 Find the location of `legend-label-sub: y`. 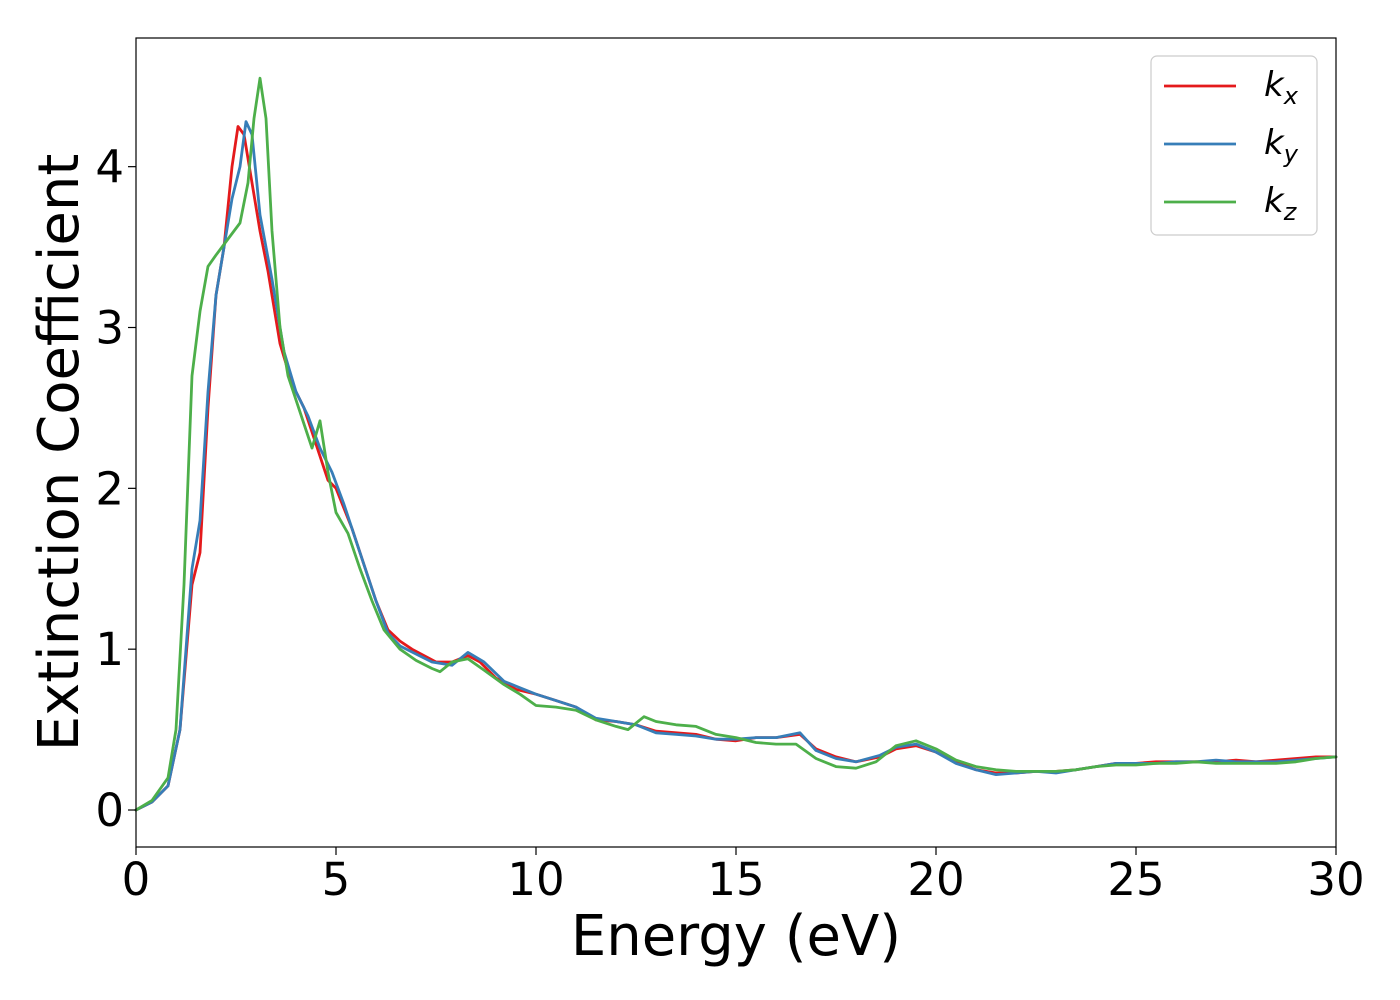

legend-label-sub: y is located at coordinates (1291, 154).